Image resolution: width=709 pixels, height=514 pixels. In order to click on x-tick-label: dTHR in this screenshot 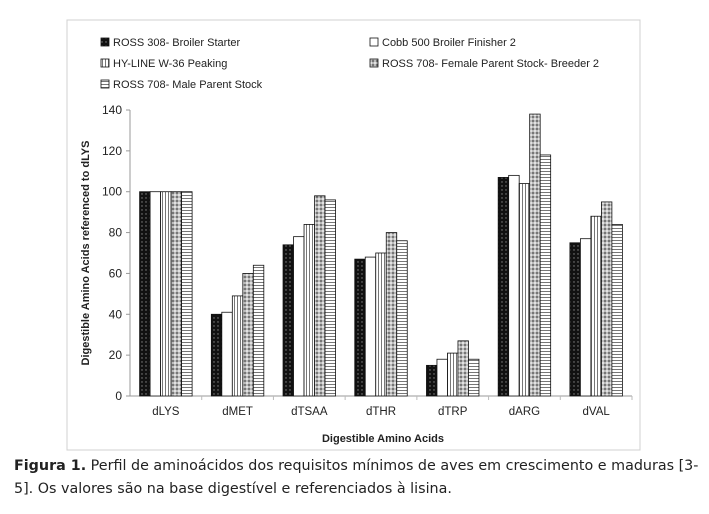, I will do `click(381, 412)`.